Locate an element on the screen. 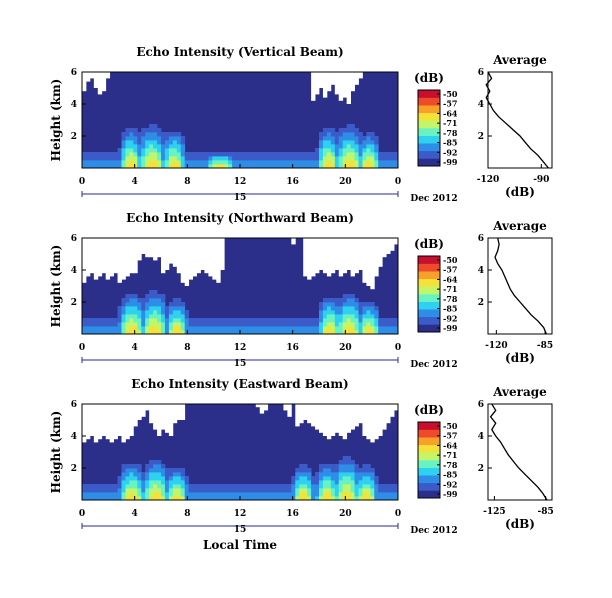 The height and width of the screenshot is (598, 612). average-title: Average is located at coordinates (519, 392).